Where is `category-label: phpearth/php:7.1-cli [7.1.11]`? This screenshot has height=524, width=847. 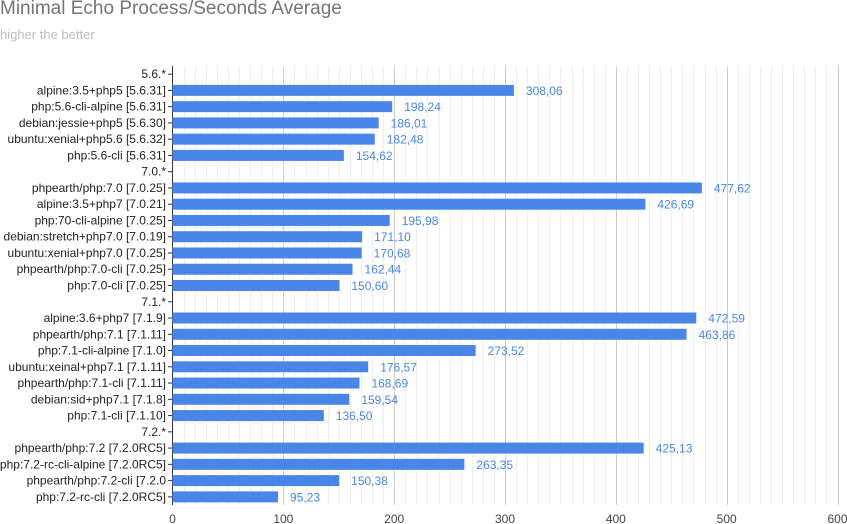
category-label: phpearth/php:7.1-cli [7.1.11] is located at coordinates (91, 383).